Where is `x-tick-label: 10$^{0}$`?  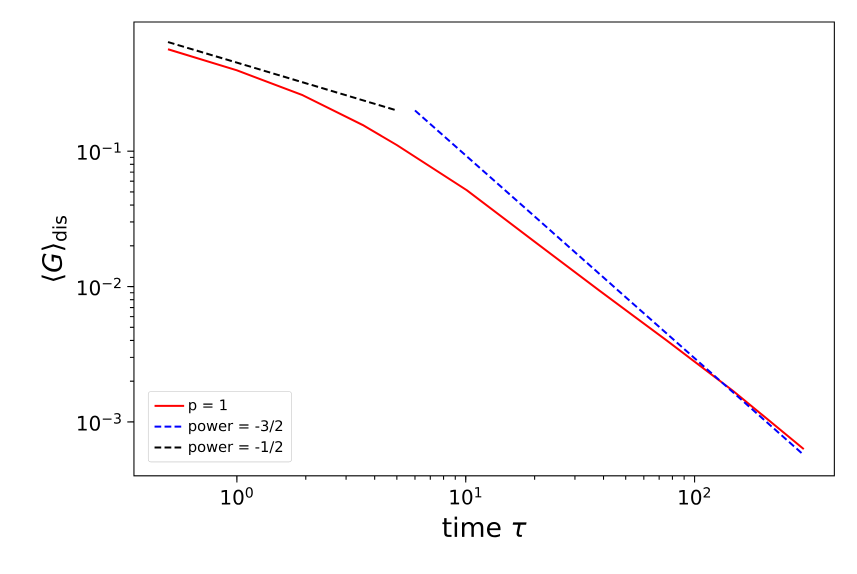 x-tick-label: 10$^{0}$ is located at coordinates (237, 495).